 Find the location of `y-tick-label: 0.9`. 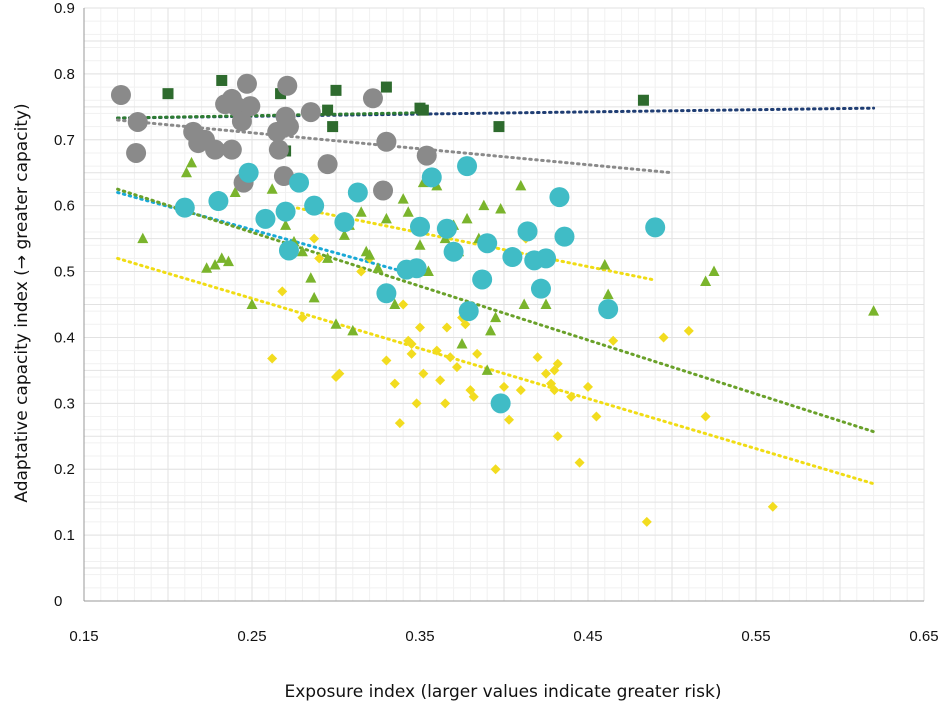

y-tick-label: 0.9 is located at coordinates (64, 8).